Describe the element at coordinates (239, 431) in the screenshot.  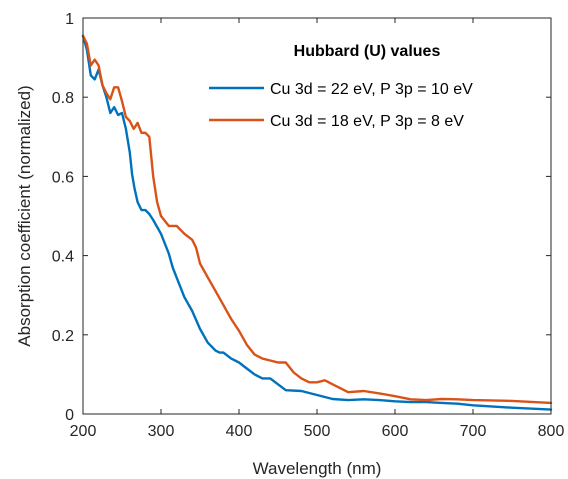
I see `x-tick-label: 400` at that location.